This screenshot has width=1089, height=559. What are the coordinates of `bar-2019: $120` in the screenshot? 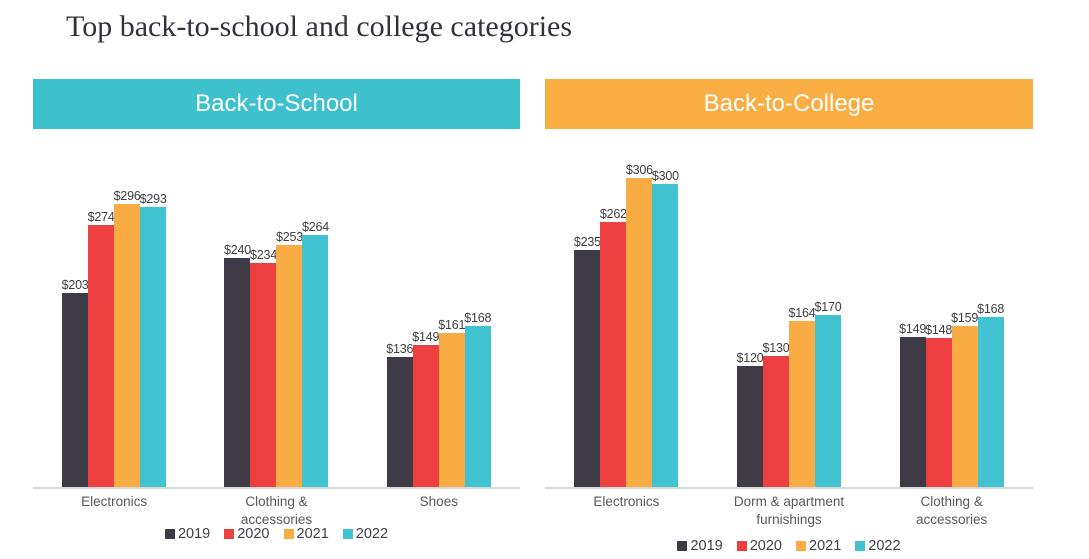 It's located at (750, 419).